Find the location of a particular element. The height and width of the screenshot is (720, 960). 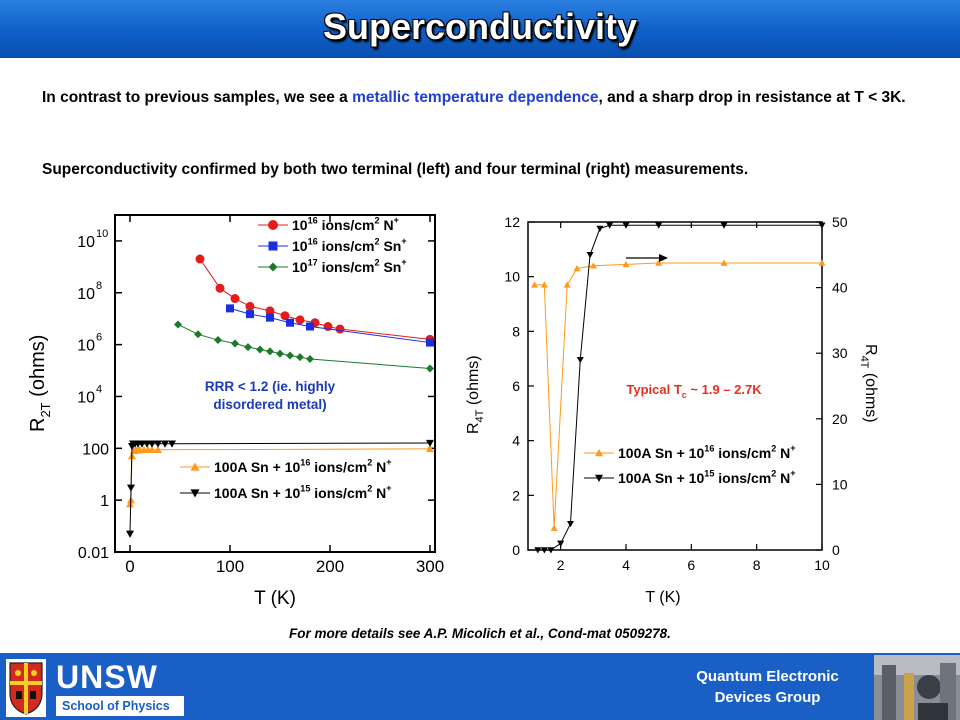

y-left-axis-subscript: 4T is located at coordinates (480, 415).